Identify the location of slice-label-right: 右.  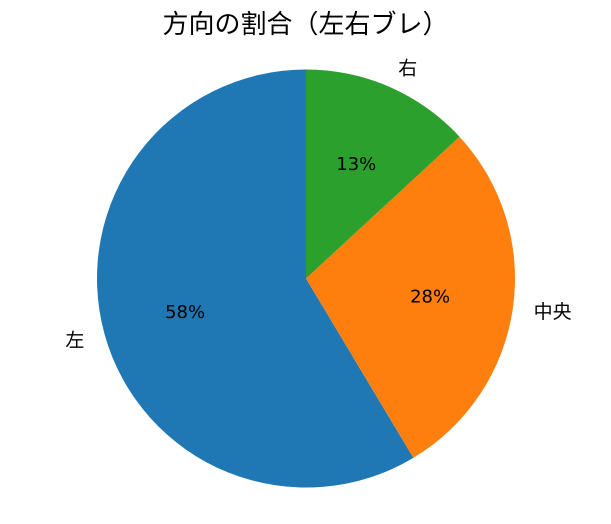
(407, 69).